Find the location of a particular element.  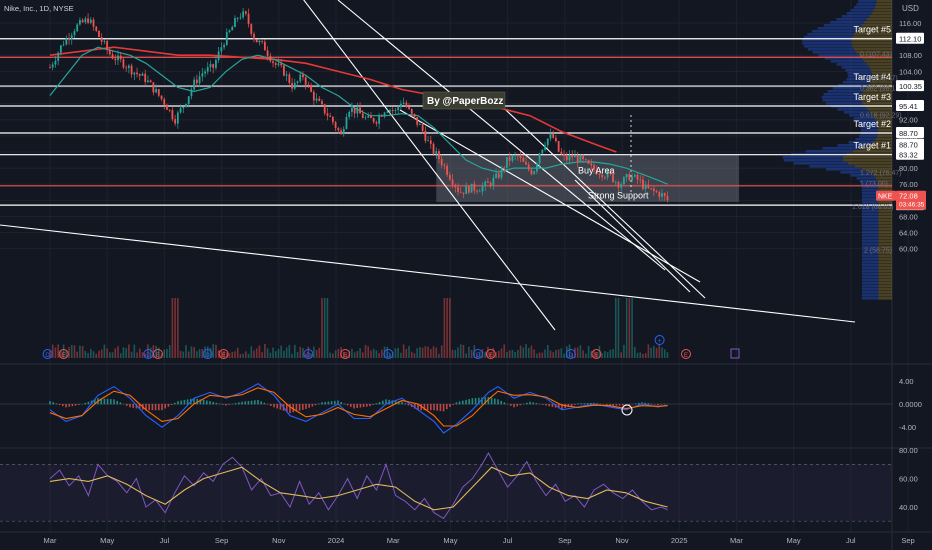

target-label: Target #1 is located at coordinates (872, 146).